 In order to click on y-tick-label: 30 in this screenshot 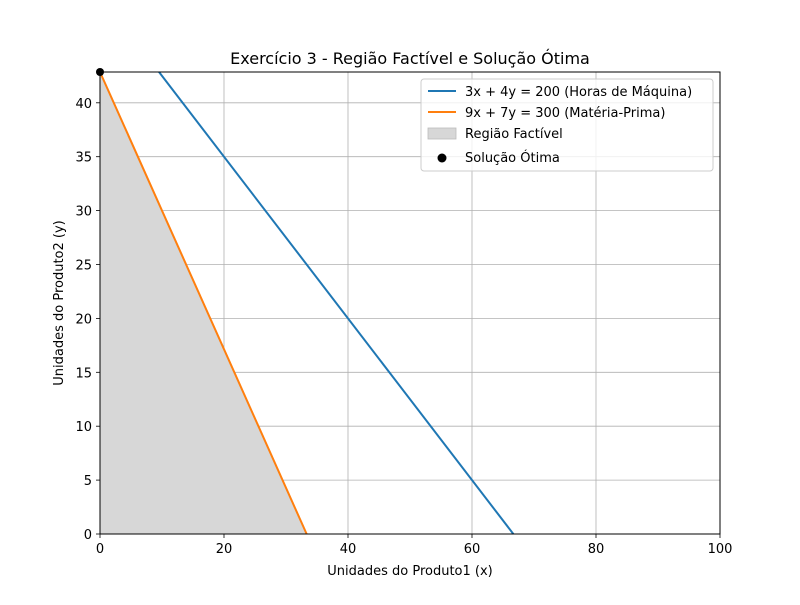, I will do `click(83, 212)`.